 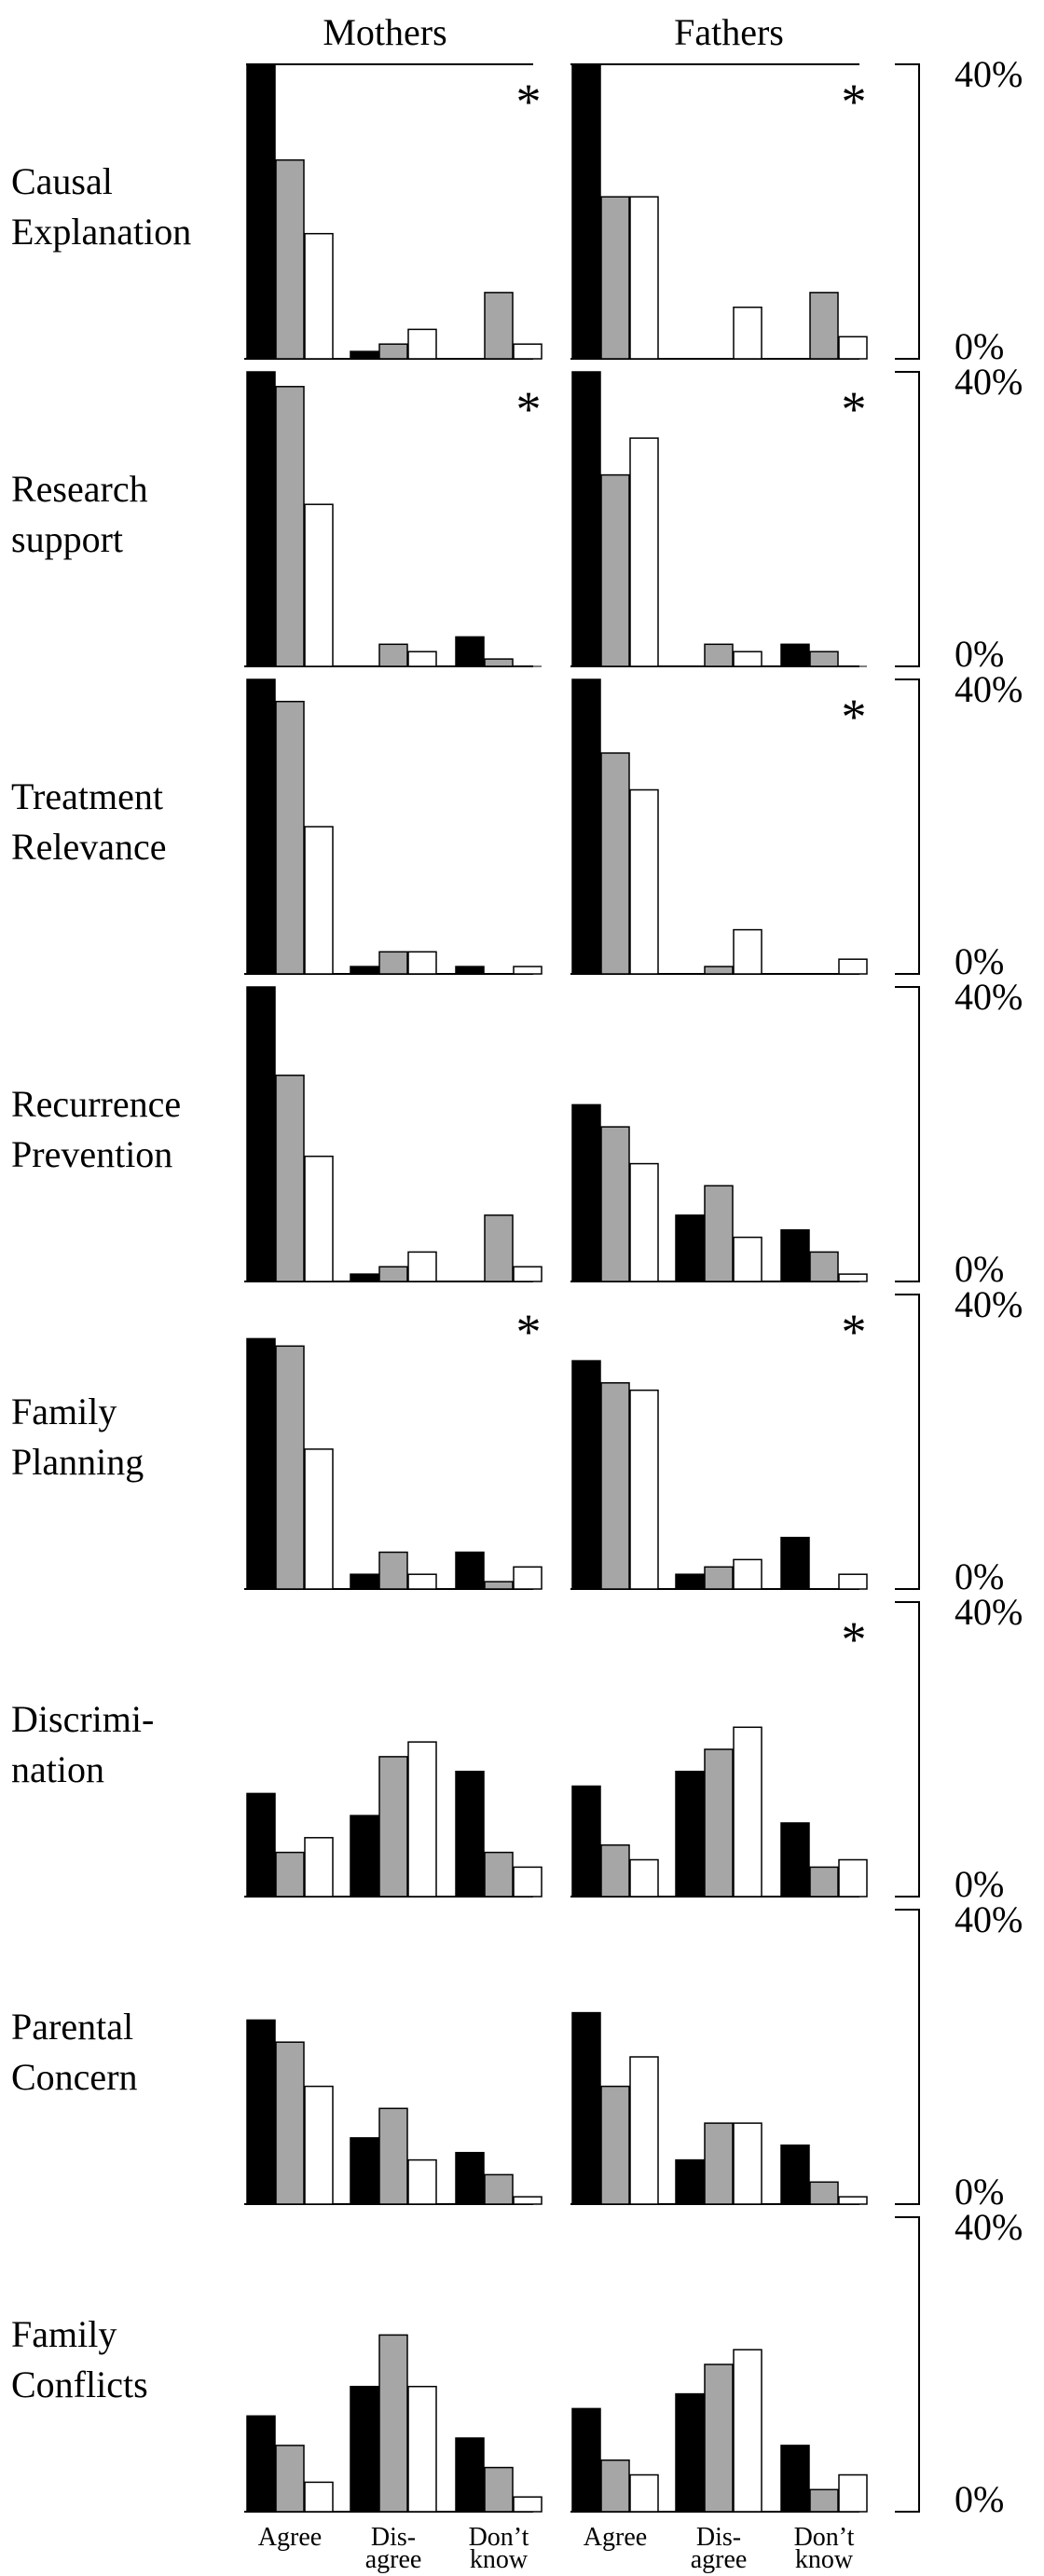 I want to click on bar-research-support-fathers-s1-g1, so click(x=719, y=655).